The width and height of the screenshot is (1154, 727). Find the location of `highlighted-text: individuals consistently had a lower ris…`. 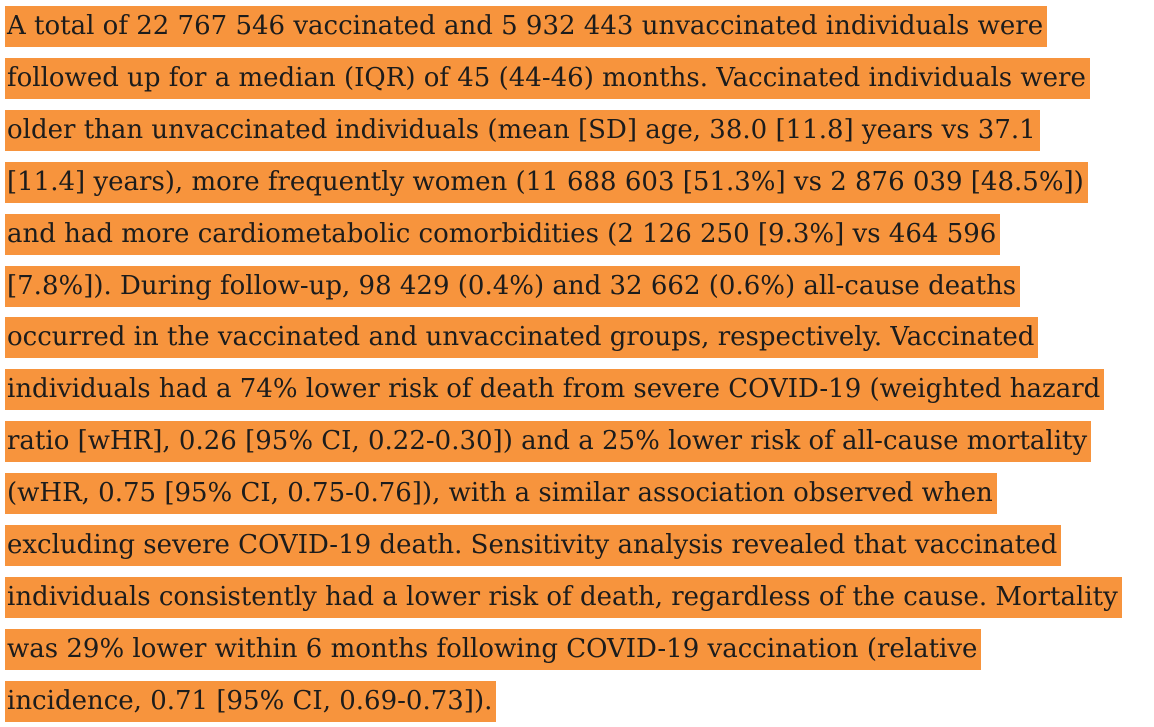

highlighted-text: individuals consistently had a lower ris… is located at coordinates (563, 597).